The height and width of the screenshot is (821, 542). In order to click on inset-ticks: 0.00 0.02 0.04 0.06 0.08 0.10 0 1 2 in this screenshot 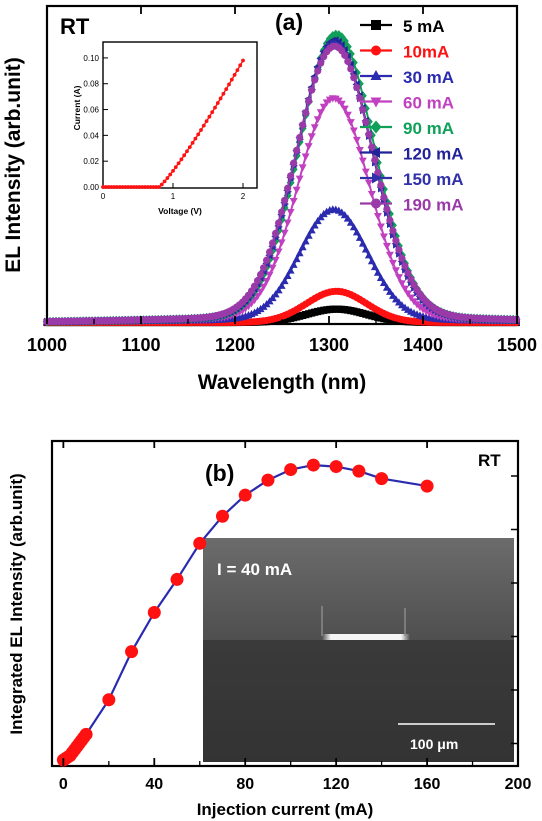, I will do `click(164, 127)`.